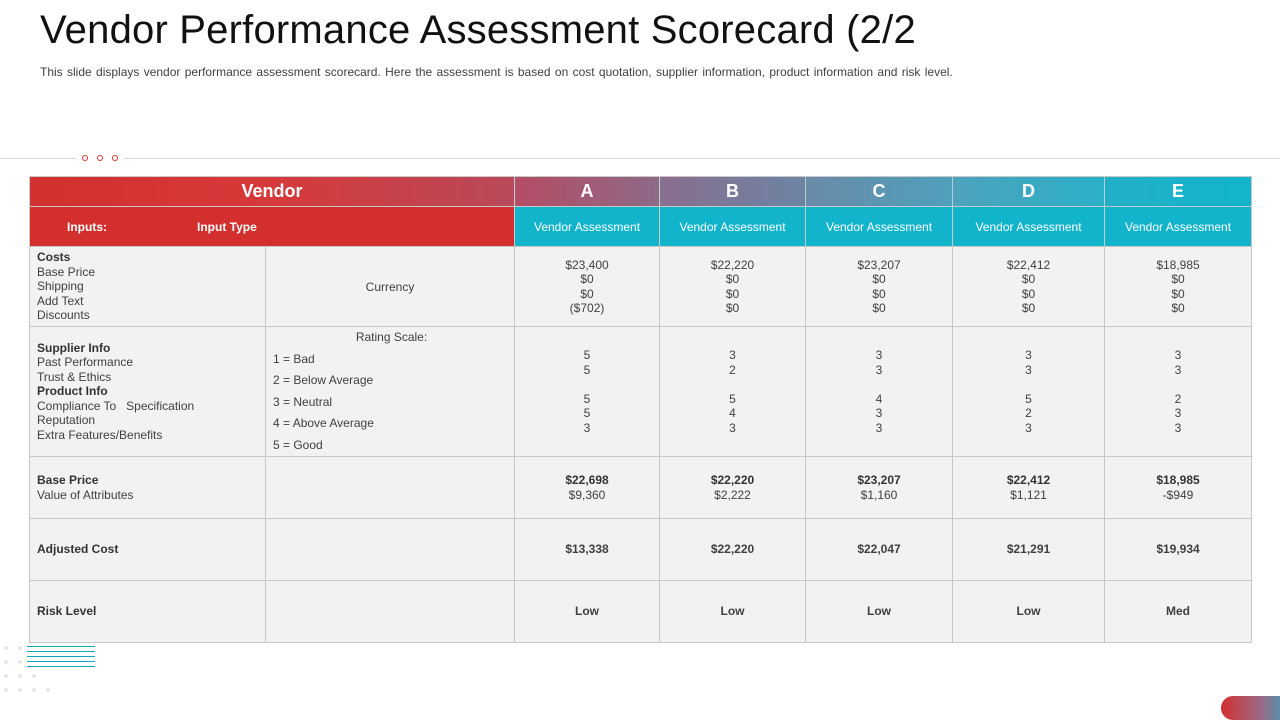  What do you see at coordinates (1029, 226) in the screenshot?
I see `assessment-label-d: Vendor Assessment` at bounding box center [1029, 226].